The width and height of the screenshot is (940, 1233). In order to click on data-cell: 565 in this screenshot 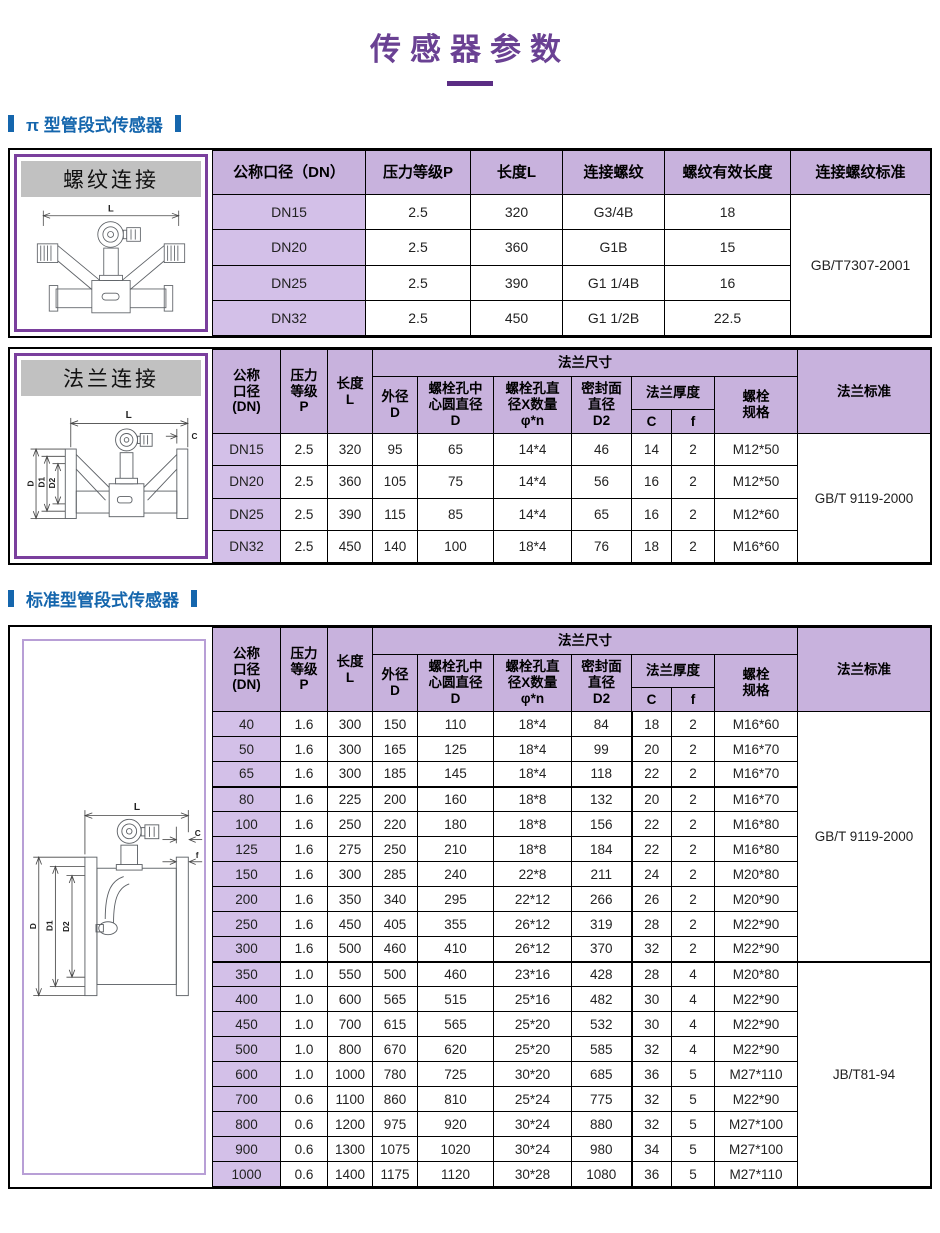, I will do `click(455, 1024)`.